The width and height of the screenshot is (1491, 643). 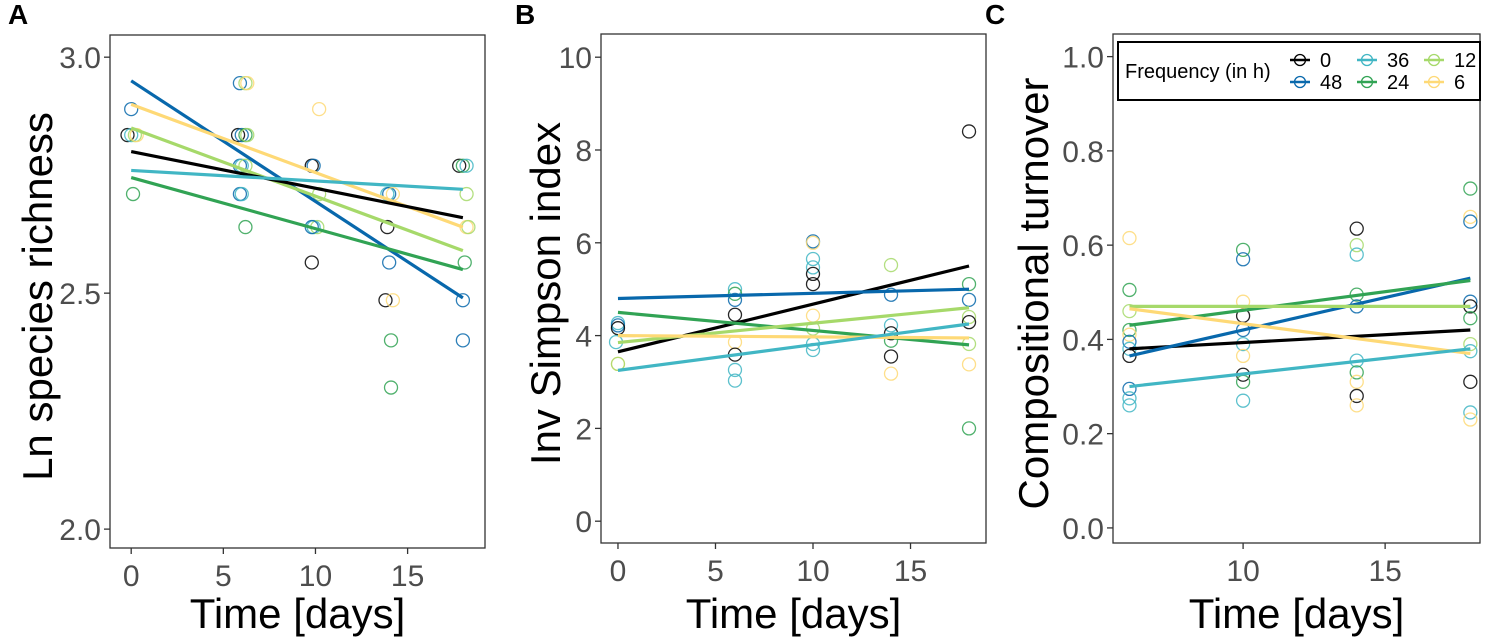 I want to click on legend-title: Frequency (in h), so click(x=1198, y=72).